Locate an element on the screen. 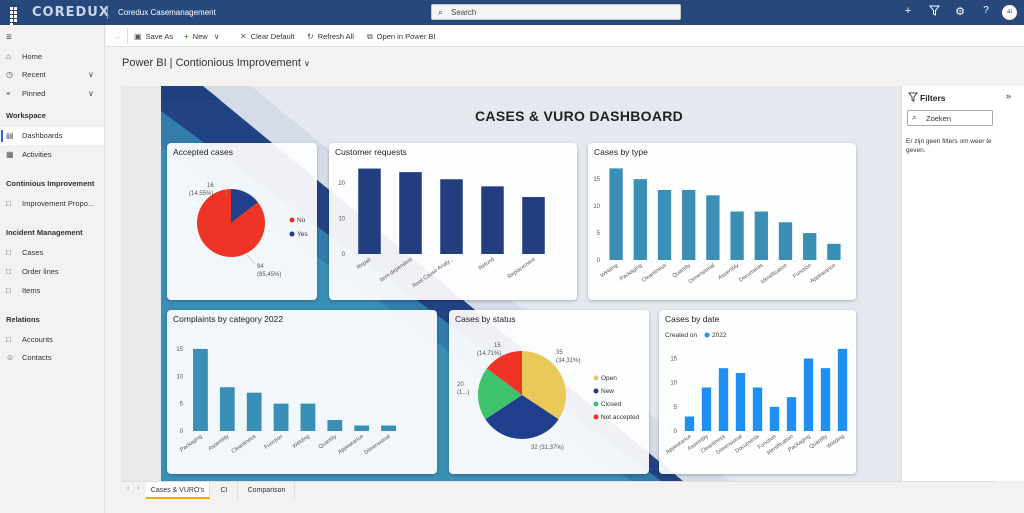  clear-default-button: ✕ Clear Default is located at coordinates (267, 36).